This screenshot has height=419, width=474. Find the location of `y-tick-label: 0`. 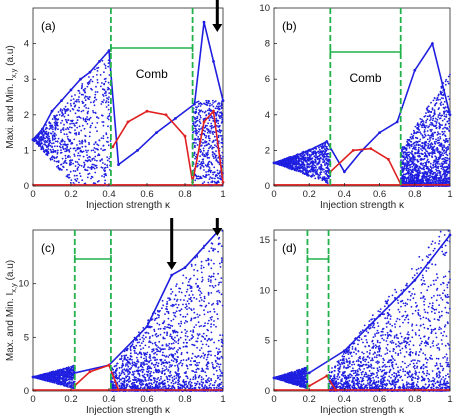

y-tick-label: 0 is located at coordinates (267, 186).